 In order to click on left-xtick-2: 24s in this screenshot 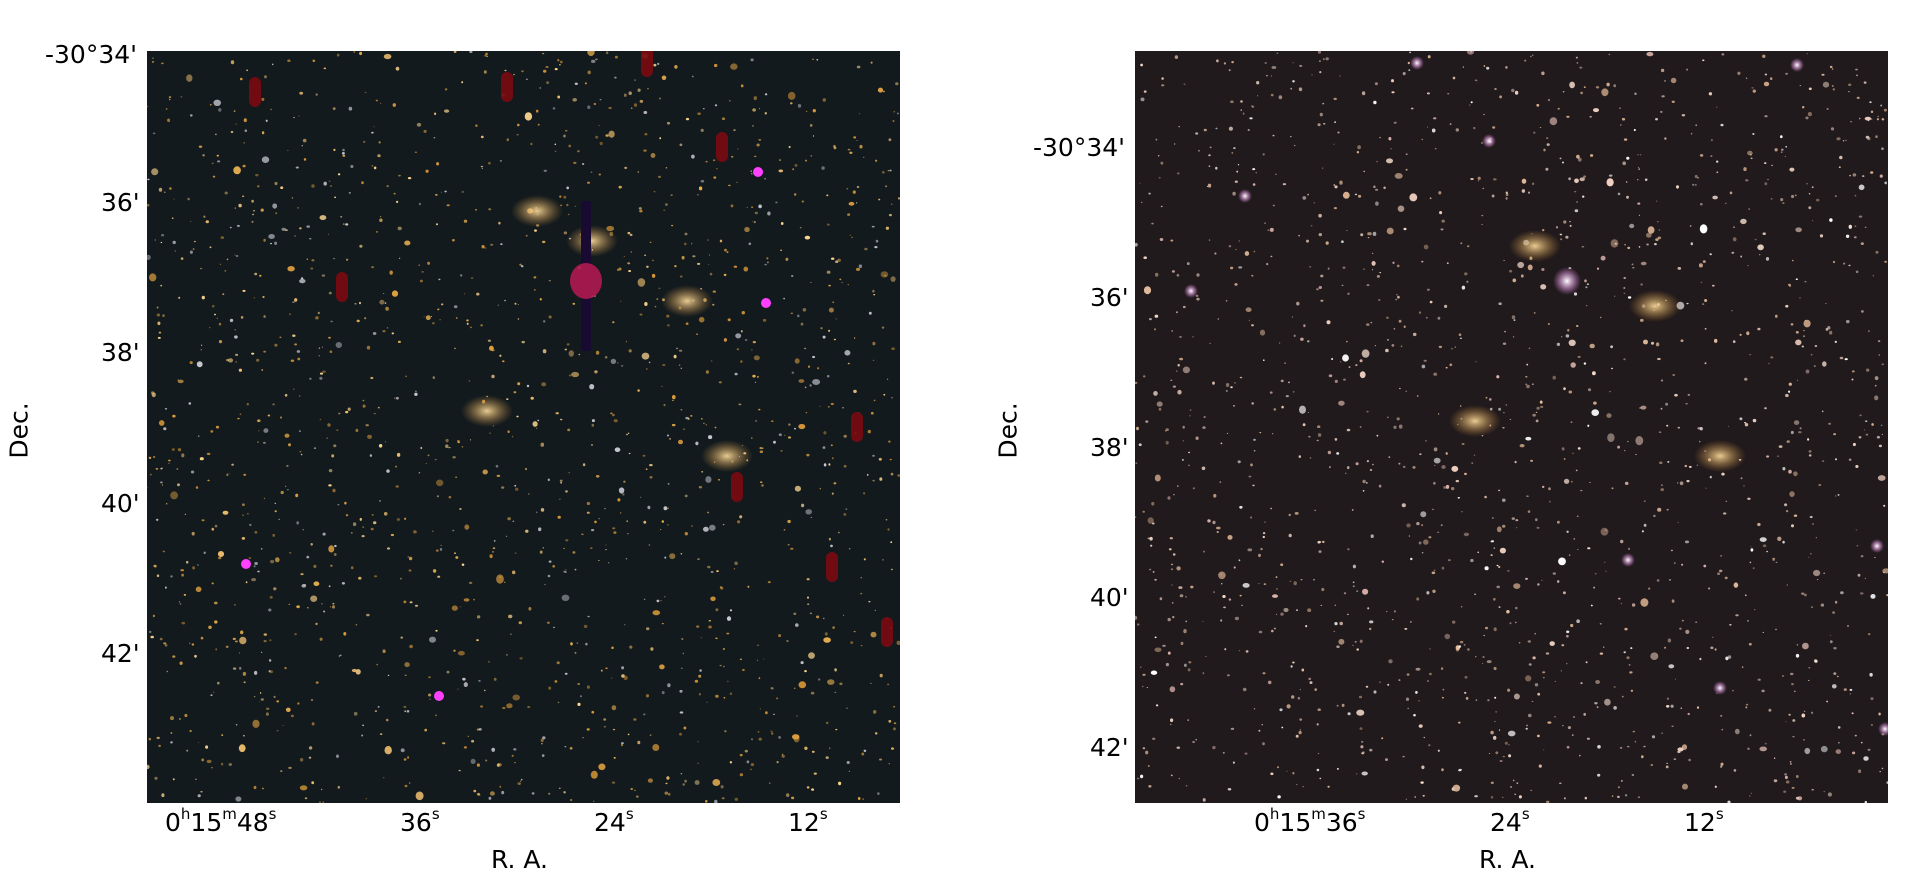, I will do `click(614, 821)`.